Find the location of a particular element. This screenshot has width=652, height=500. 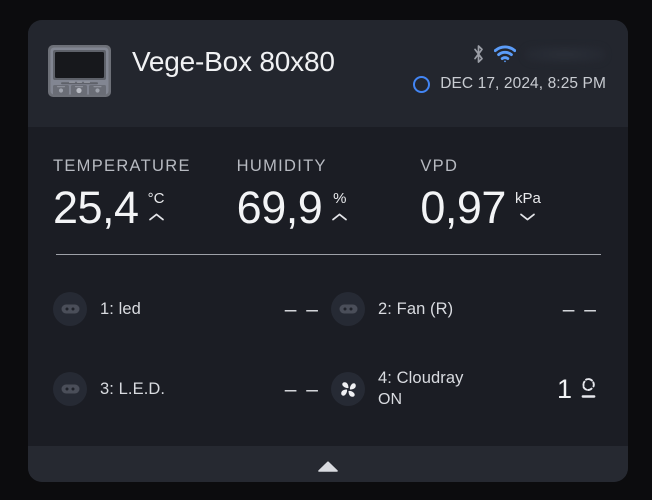

port-name: 4: Cloudray is located at coordinates (421, 378).